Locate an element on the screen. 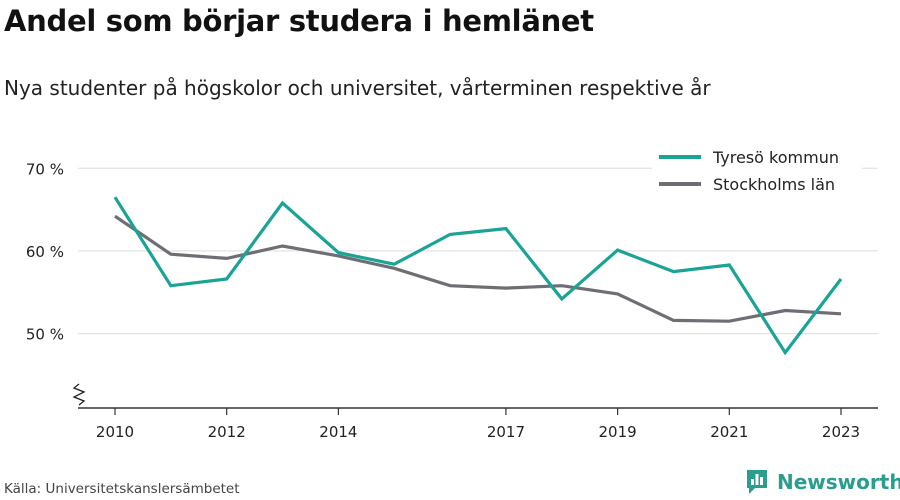  y-axis-ticks: 50 % 60 % 70 % is located at coordinates (56, 283).